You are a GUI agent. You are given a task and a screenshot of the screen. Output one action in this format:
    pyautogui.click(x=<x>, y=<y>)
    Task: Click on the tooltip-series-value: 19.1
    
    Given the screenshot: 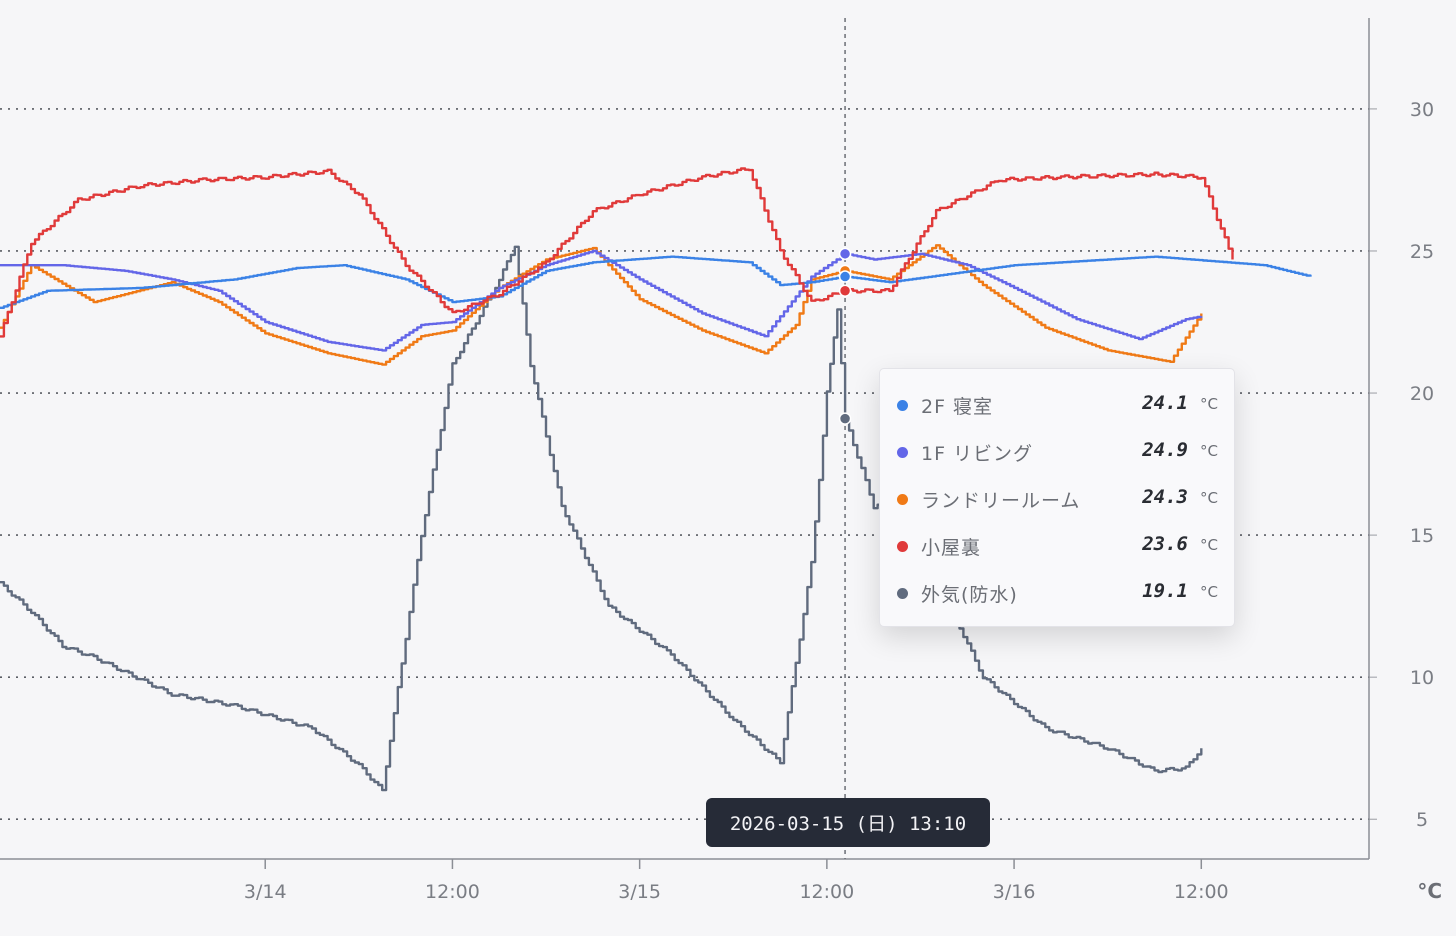 What is the action you would take?
    pyautogui.click(x=1165, y=591)
    